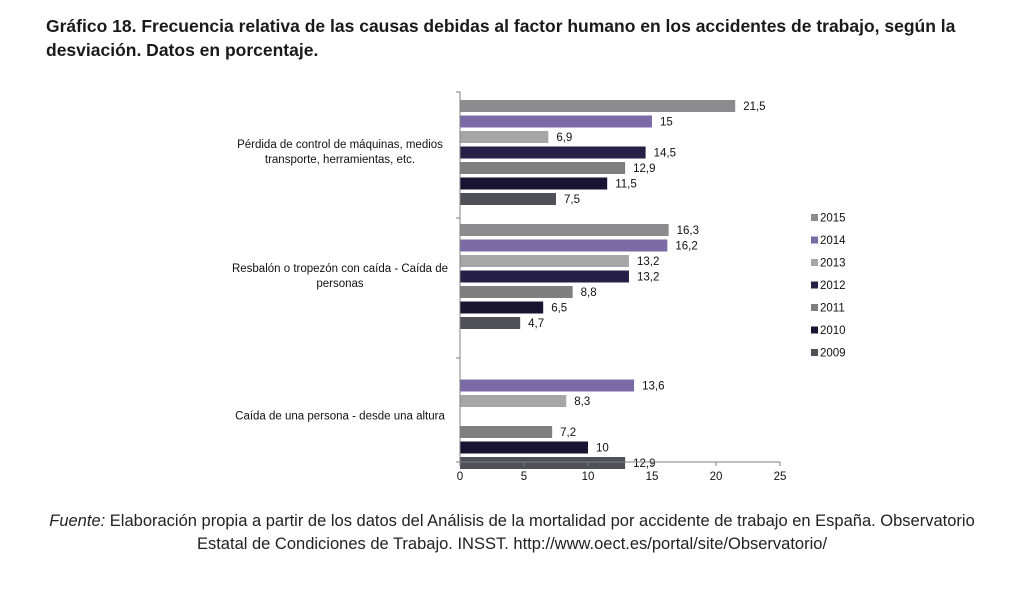  What do you see at coordinates (780, 477) in the screenshot?
I see `x-tick-label: 25` at bounding box center [780, 477].